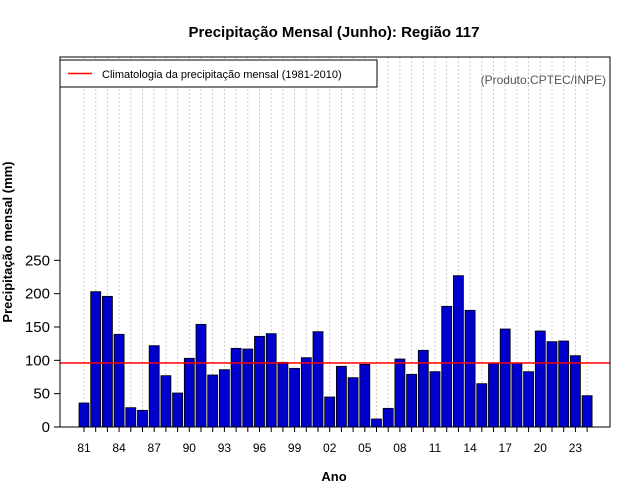 The image size is (640, 500). I want to click on legend-box, so click(218, 73).